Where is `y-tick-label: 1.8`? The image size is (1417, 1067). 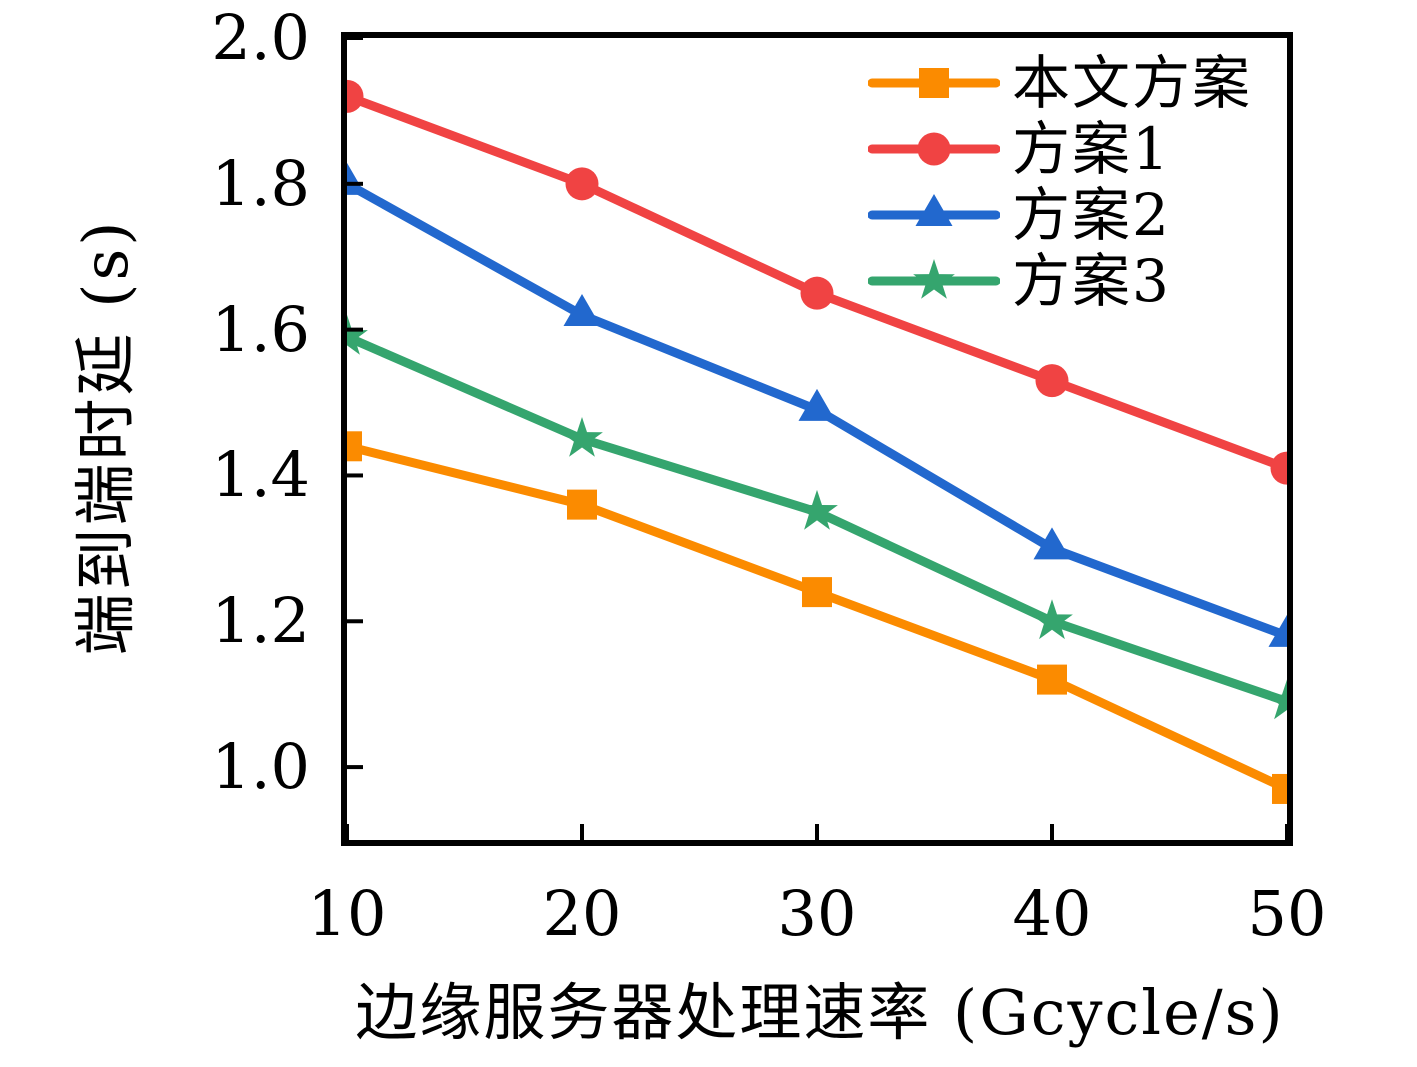
y-tick-label: 1.8 is located at coordinates (260, 183).